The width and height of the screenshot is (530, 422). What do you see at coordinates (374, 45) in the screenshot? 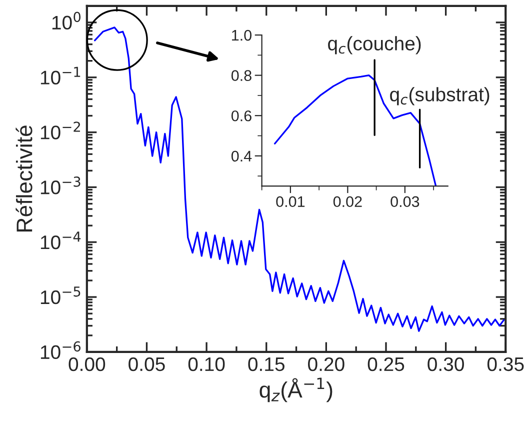
I see `annotation: q$_{c}$(couche)` at bounding box center [374, 45].